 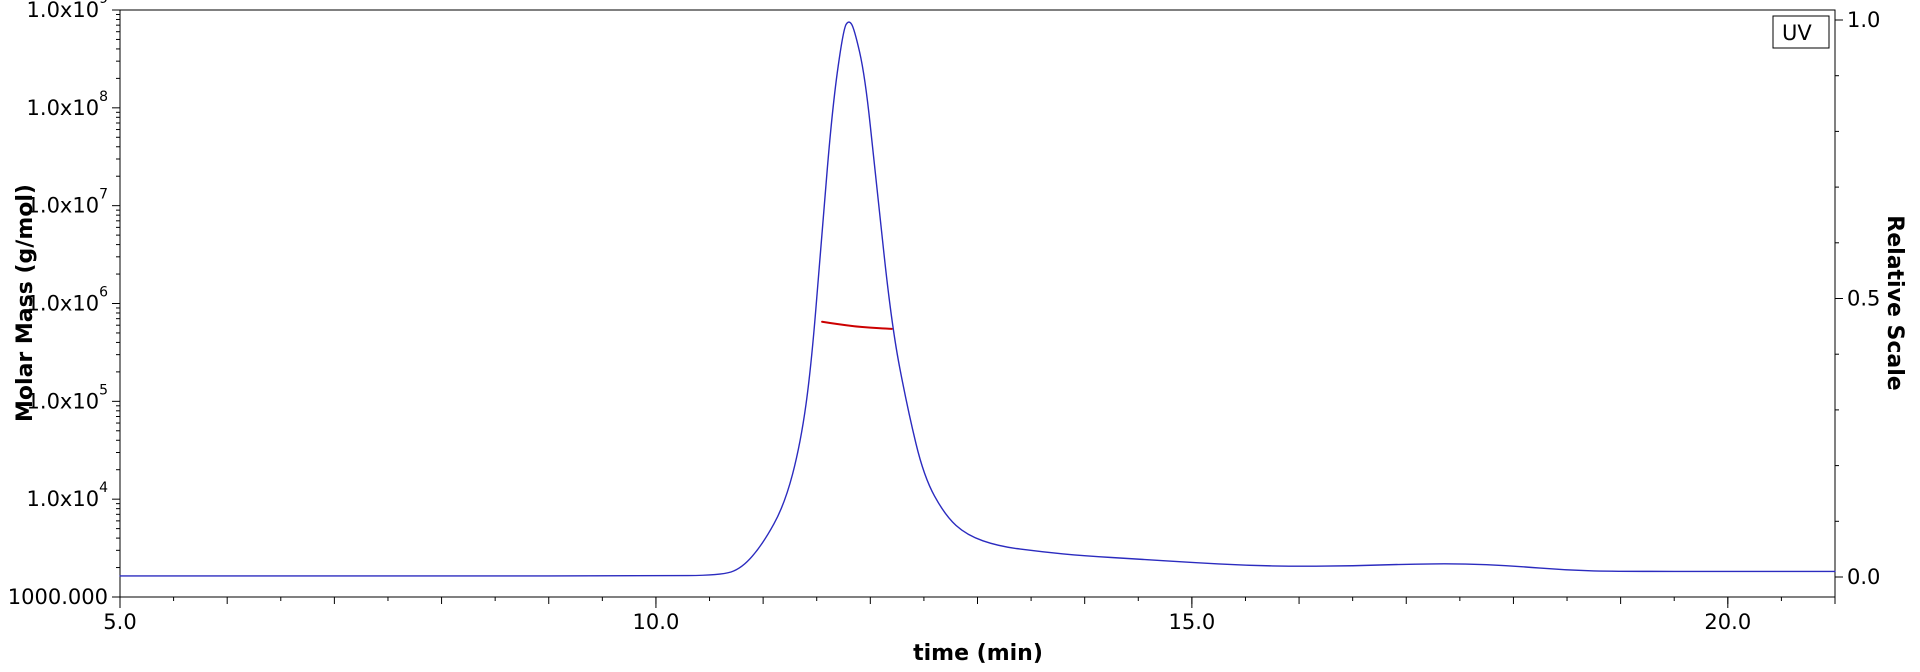 What do you see at coordinates (119, 622) in the screenshot?
I see `x-tick-label: 5.0` at bounding box center [119, 622].